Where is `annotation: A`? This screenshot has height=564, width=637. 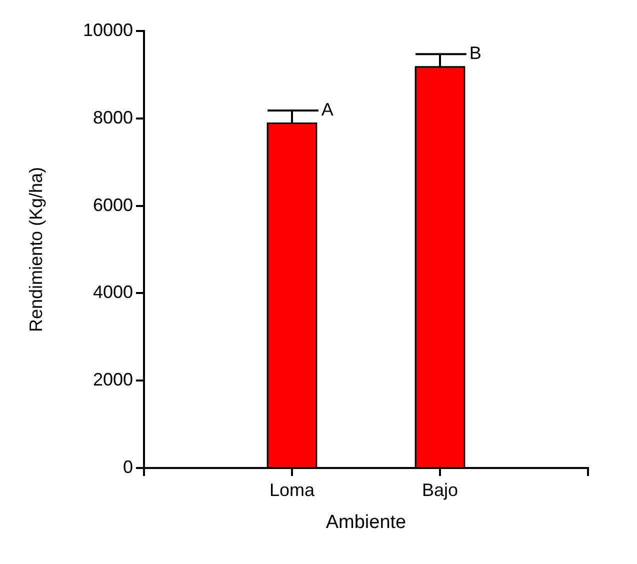
annotation: A is located at coordinates (327, 110).